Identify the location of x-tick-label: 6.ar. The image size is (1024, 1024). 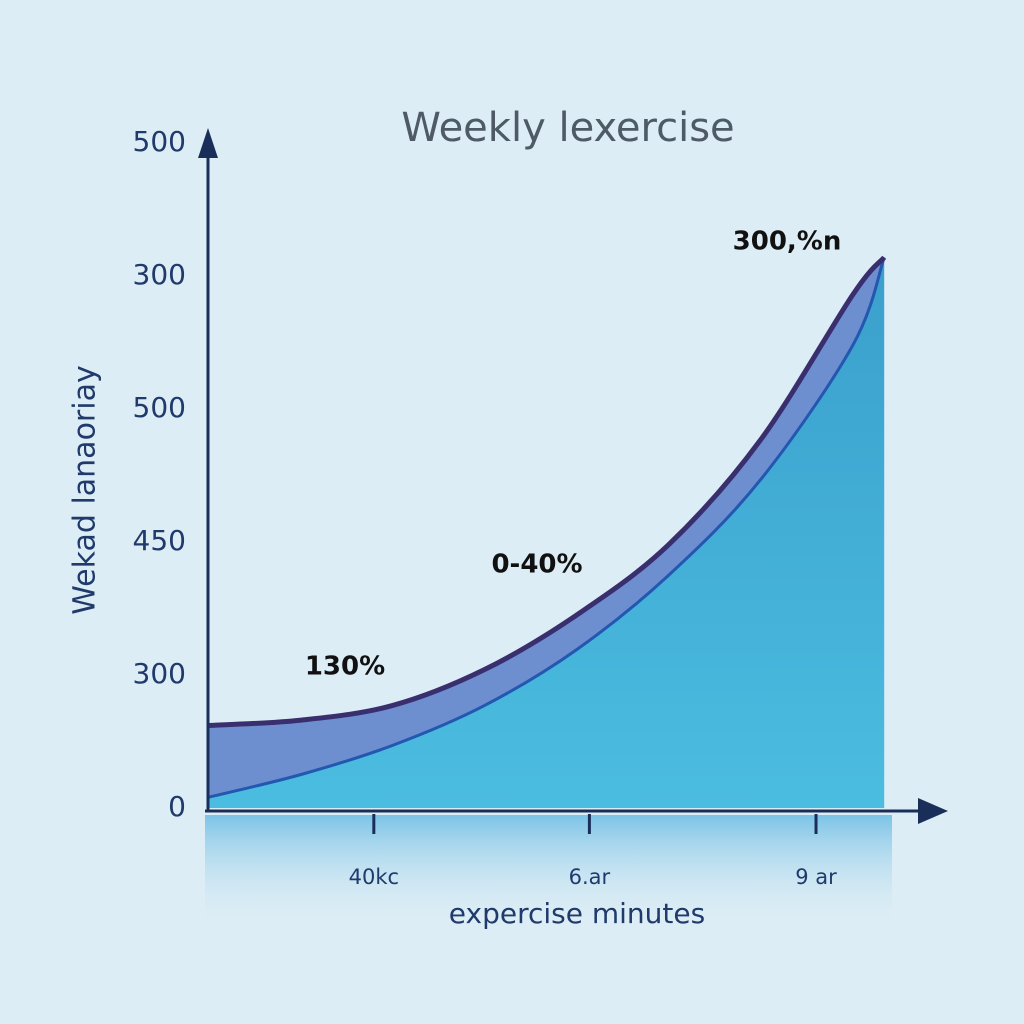
(590, 877).